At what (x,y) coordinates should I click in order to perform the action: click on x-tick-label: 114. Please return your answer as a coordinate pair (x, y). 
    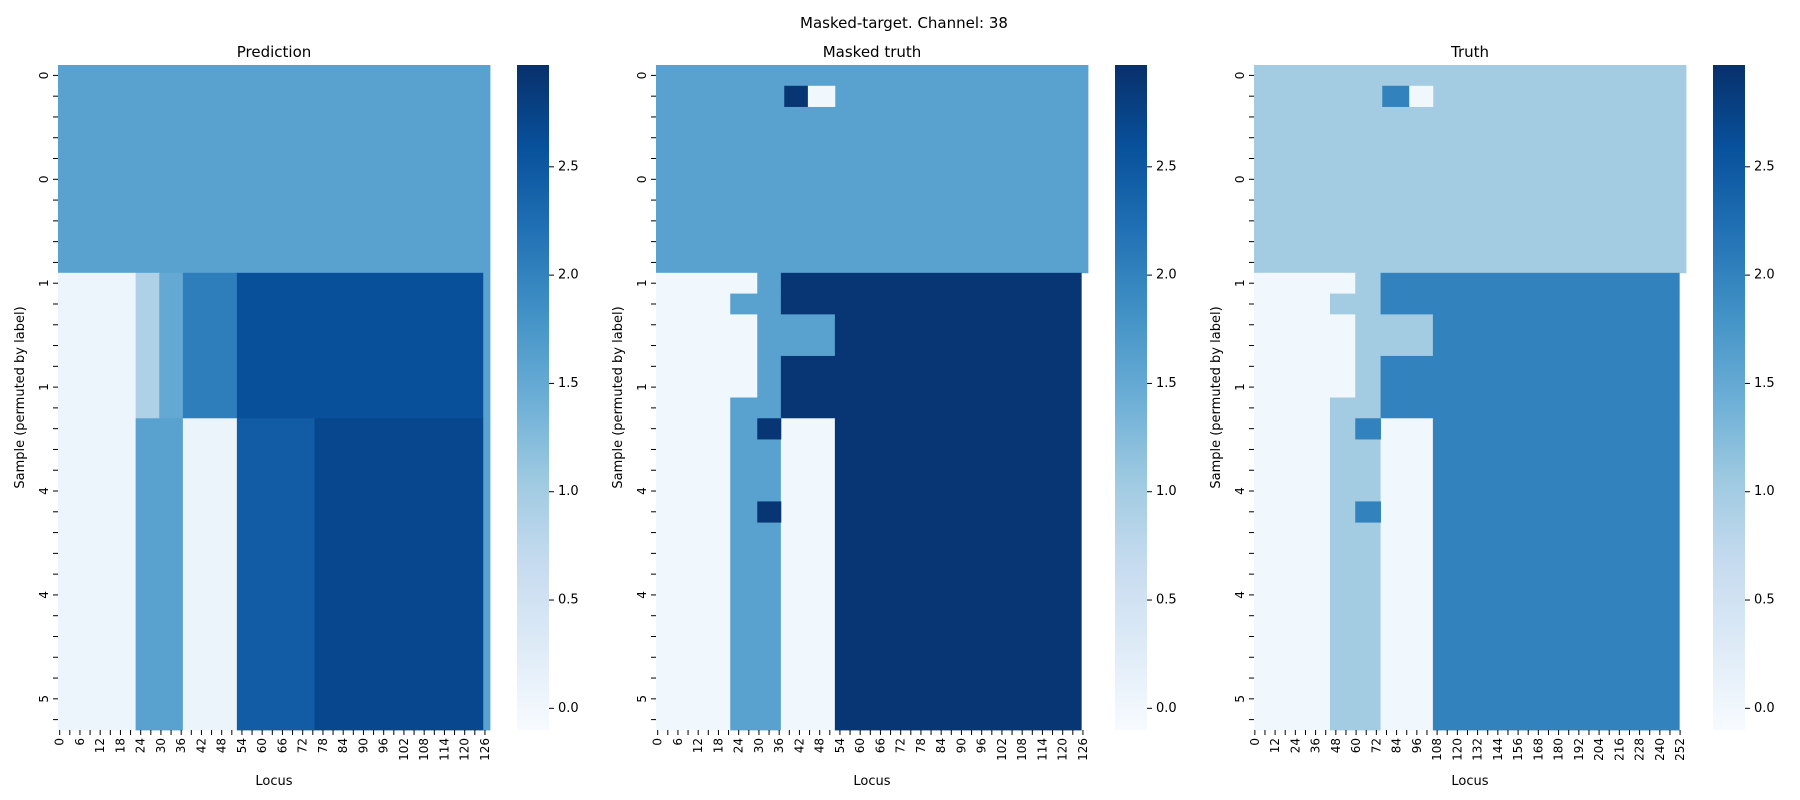
    Looking at the image, I should click on (444, 749).